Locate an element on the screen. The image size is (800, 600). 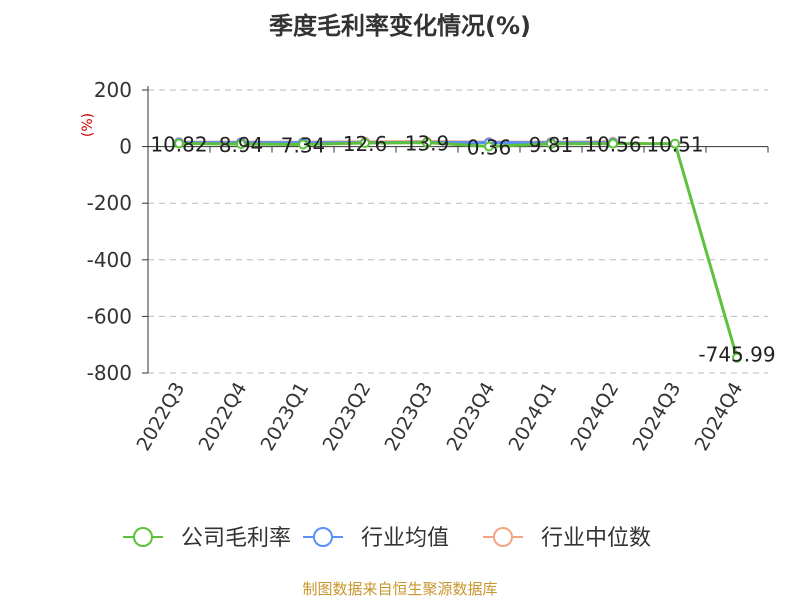
x-tick-label: 2023Q2 is located at coordinates (347, 417).